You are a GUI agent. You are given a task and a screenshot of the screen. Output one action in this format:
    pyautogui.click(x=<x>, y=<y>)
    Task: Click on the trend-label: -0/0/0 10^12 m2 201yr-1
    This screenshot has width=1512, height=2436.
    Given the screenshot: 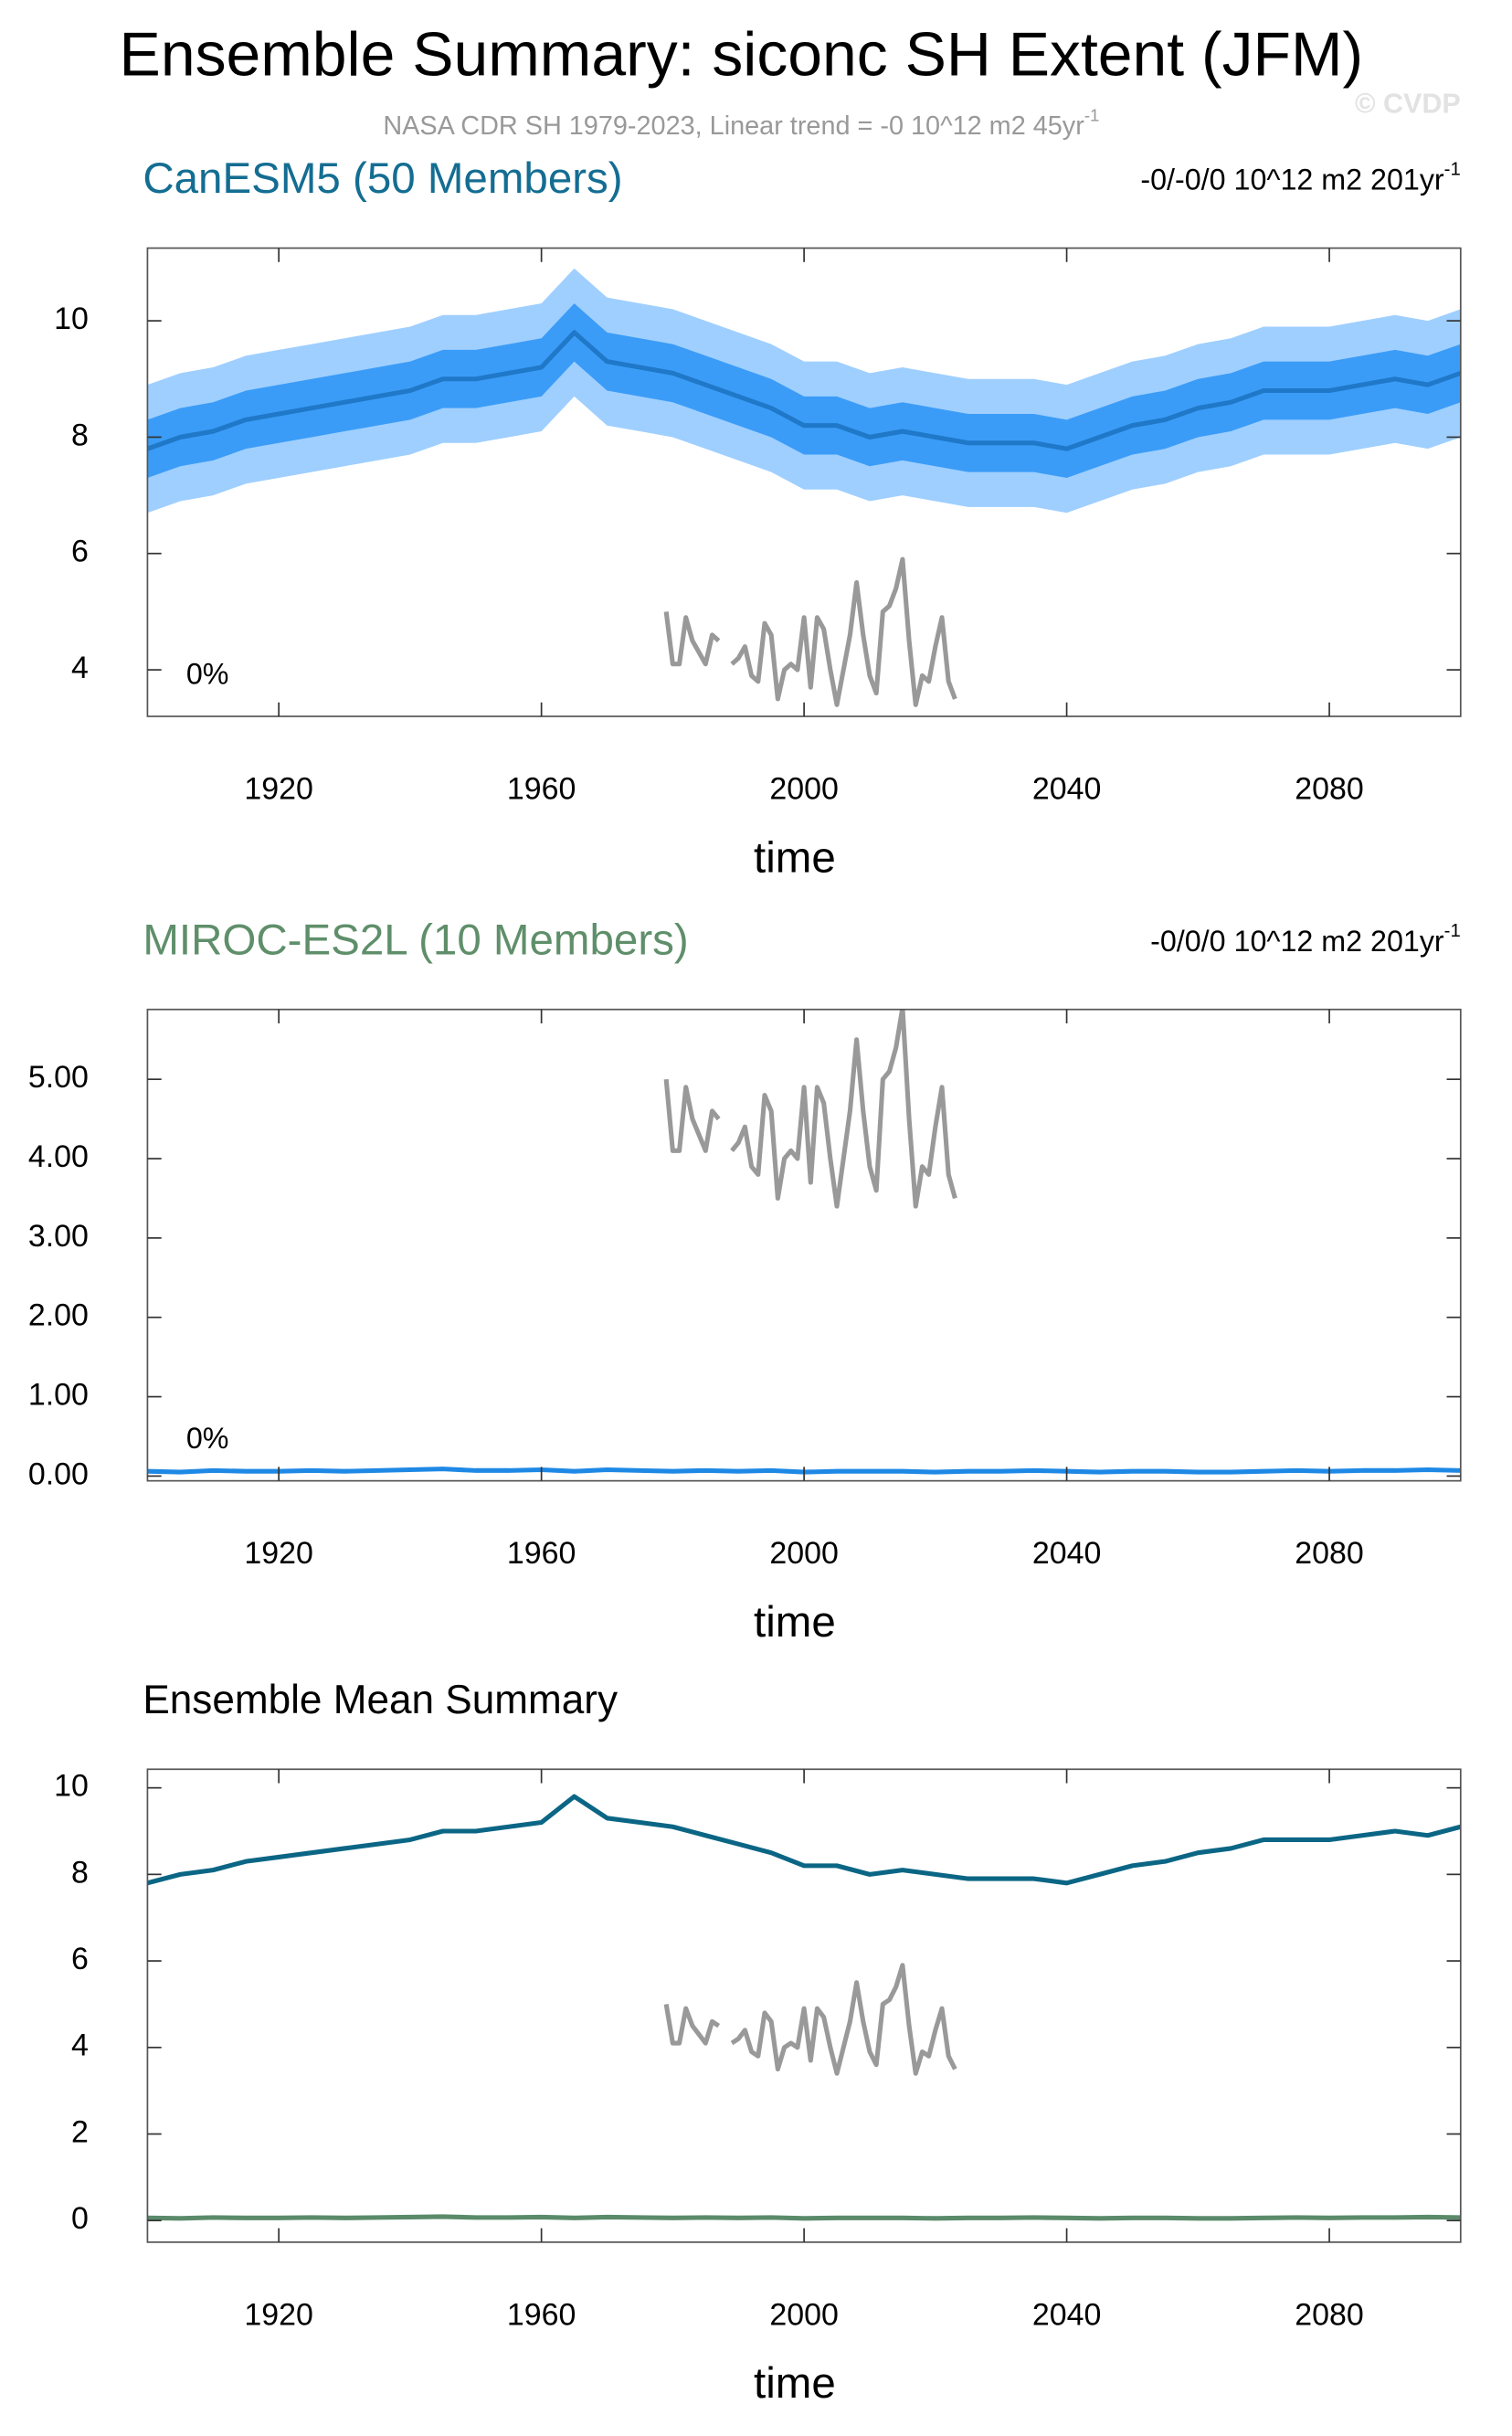 What is the action you would take?
    pyautogui.click(x=1305, y=939)
    